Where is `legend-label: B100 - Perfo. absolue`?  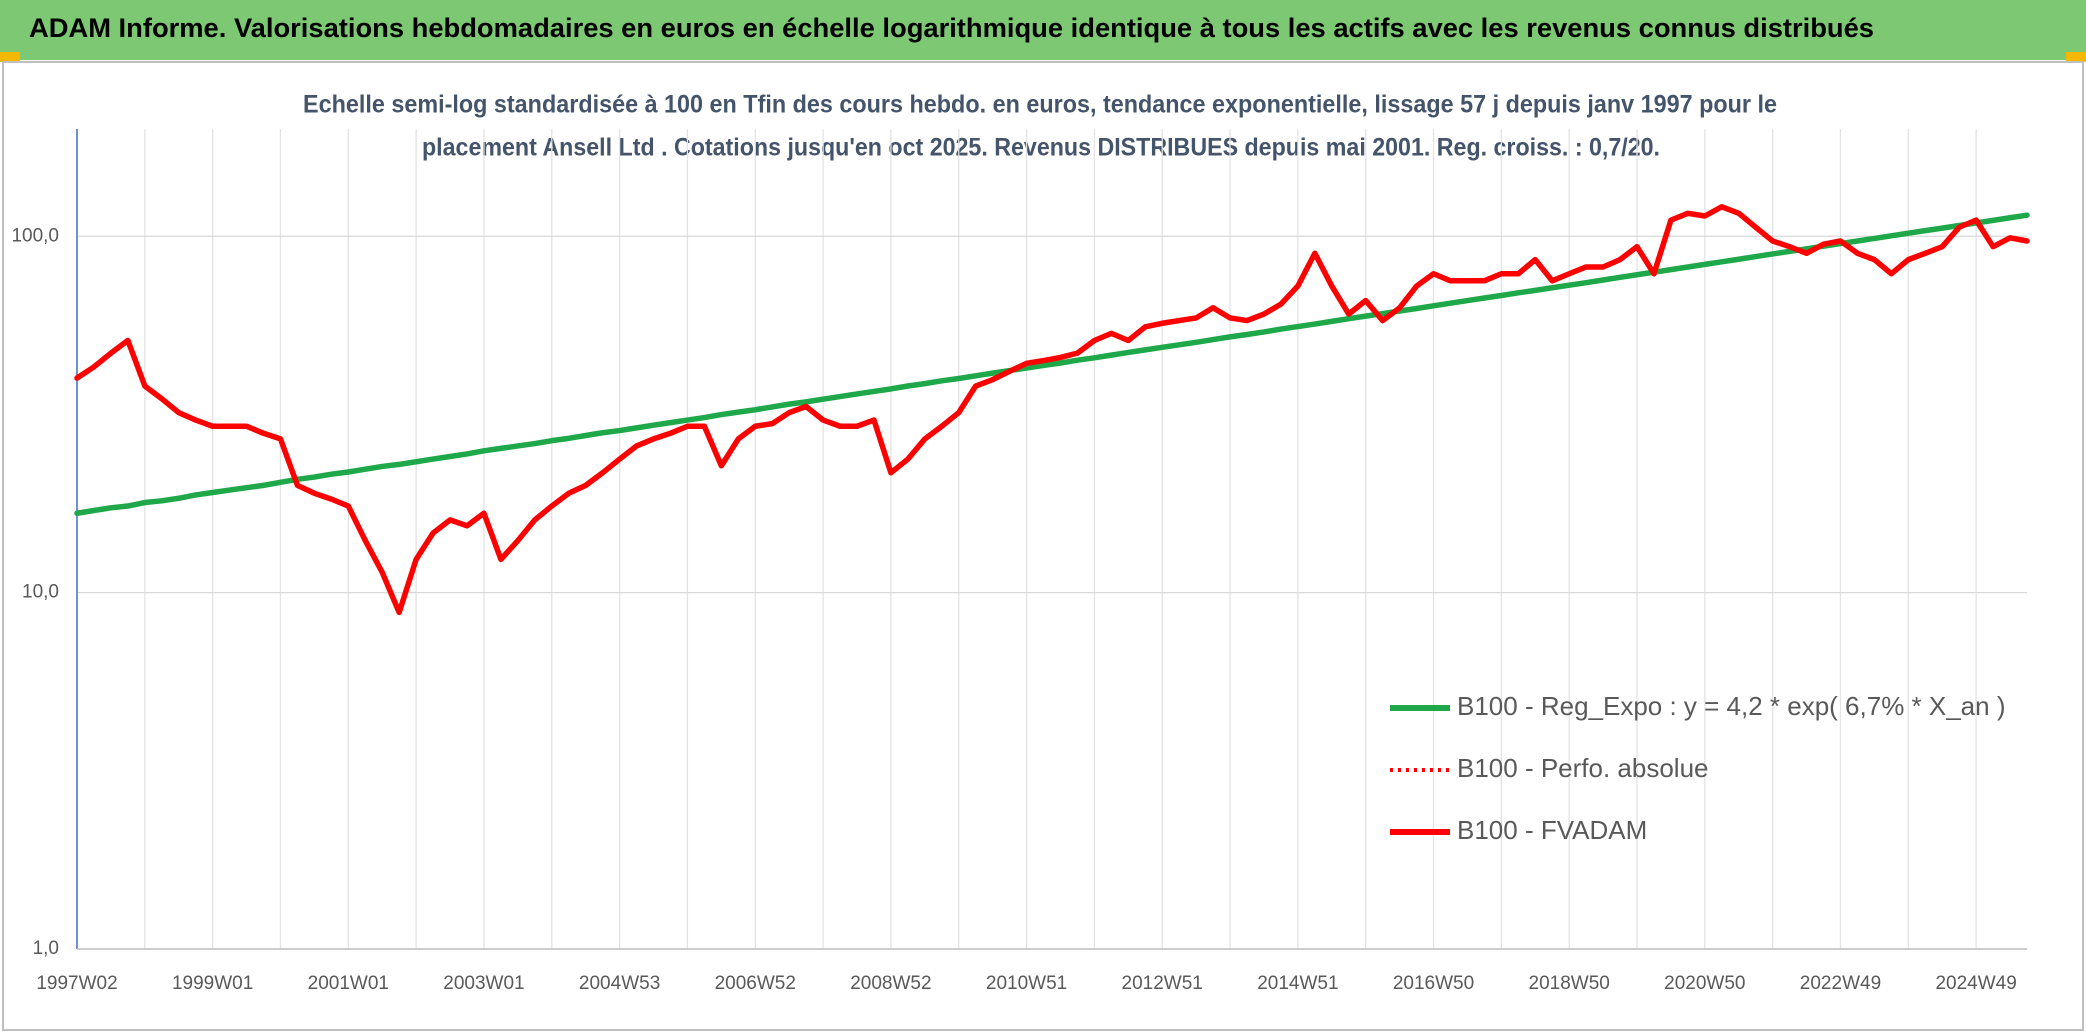 legend-label: B100 - Perfo. absolue is located at coordinates (1583, 768).